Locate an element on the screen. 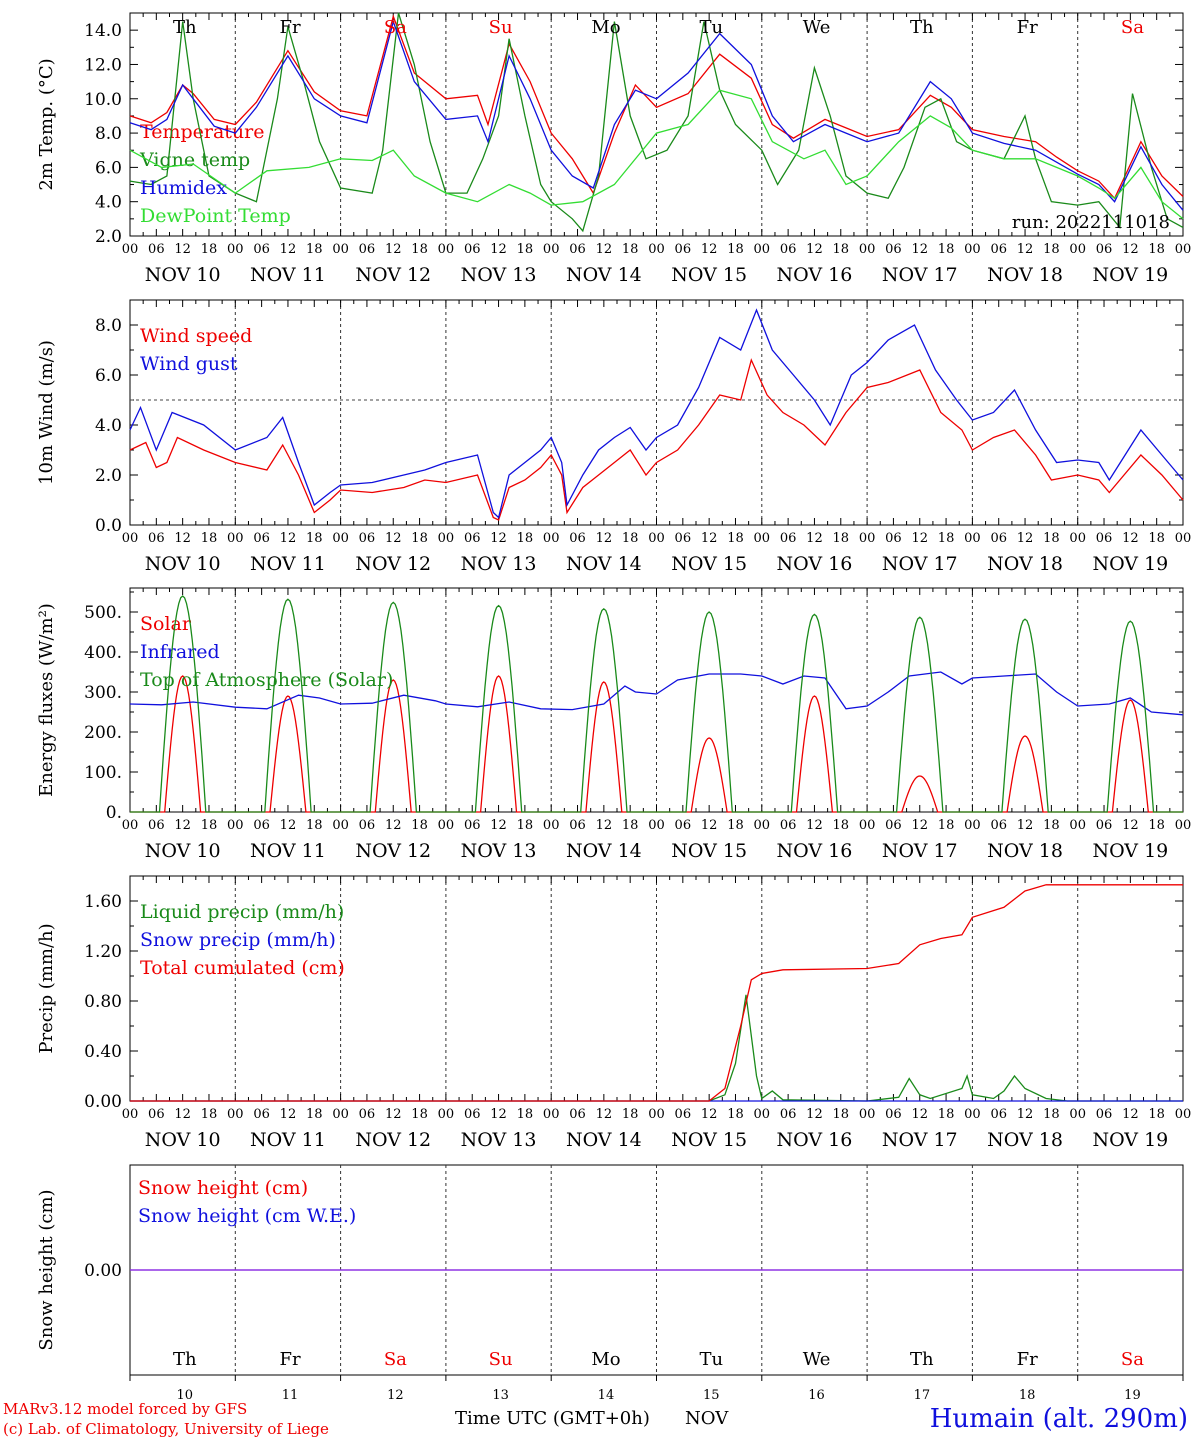 The image size is (1194, 1440). y-tick-label: 8.0 is located at coordinates (108, 134).